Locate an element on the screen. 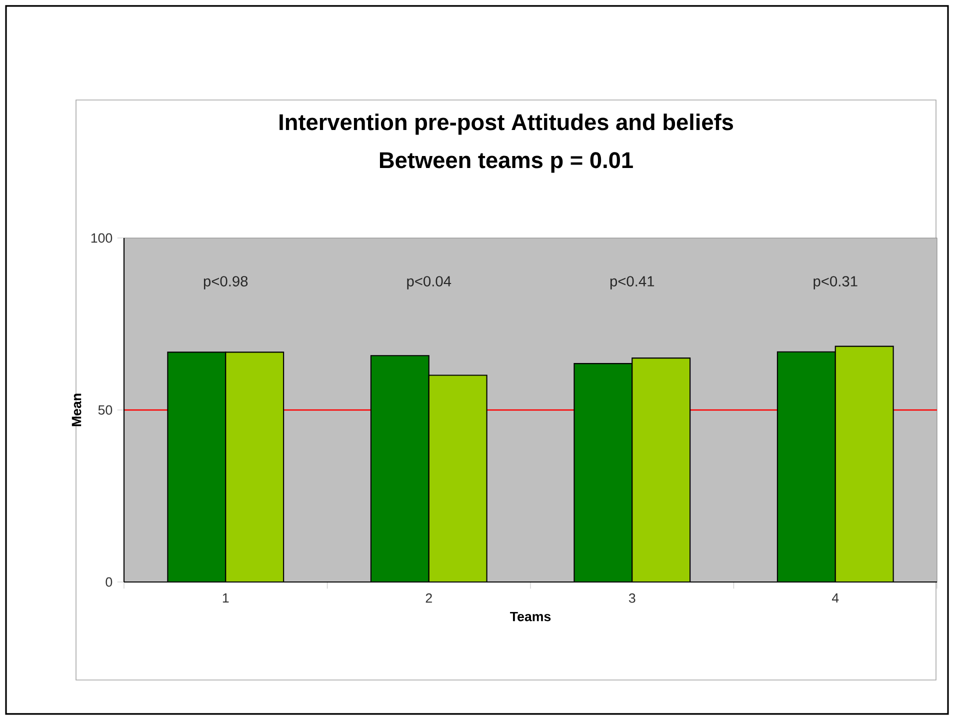 This screenshot has height=720, width=954. x-tick-label: 1 is located at coordinates (225, 598).